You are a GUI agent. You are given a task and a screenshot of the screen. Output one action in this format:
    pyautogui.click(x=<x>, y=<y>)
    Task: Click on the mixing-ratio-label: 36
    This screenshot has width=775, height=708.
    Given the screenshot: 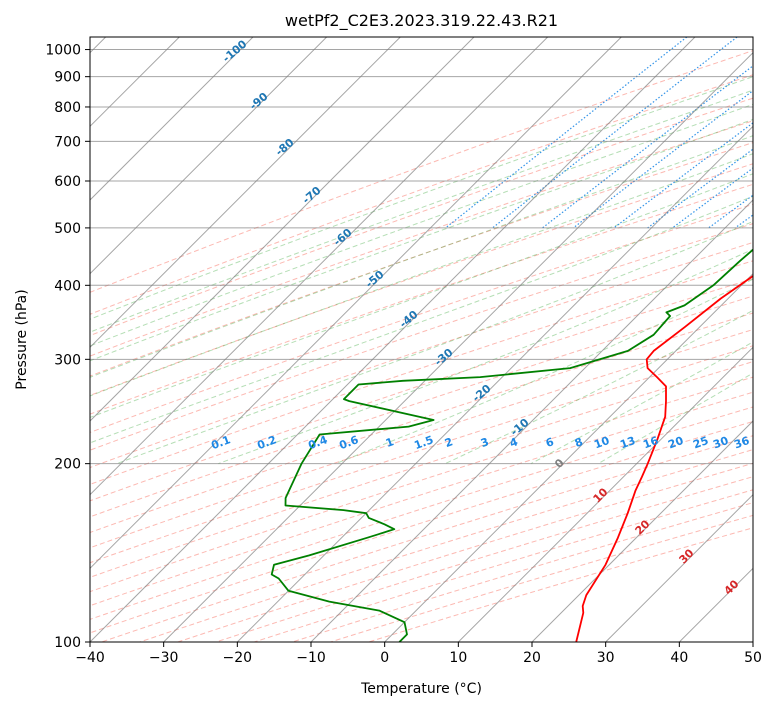 What is the action you would take?
    pyautogui.click(x=741, y=443)
    